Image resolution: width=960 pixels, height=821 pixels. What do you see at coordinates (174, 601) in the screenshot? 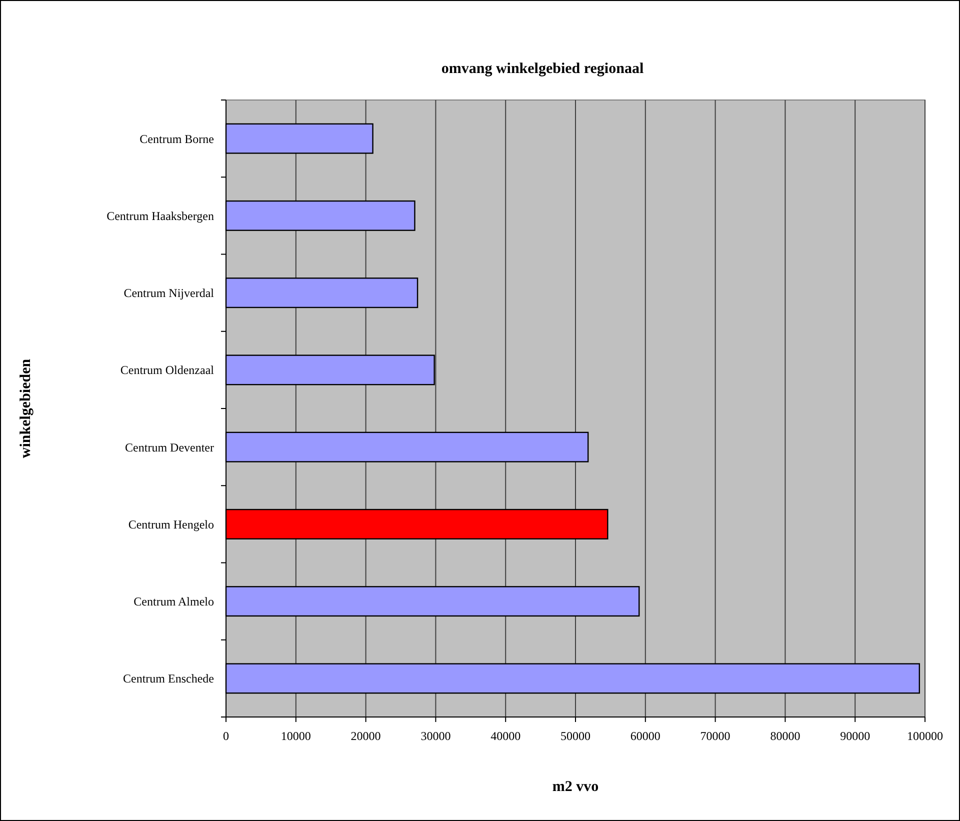
I see `y-tick-label: Centrum Almelo` at bounding box center [174, 601].